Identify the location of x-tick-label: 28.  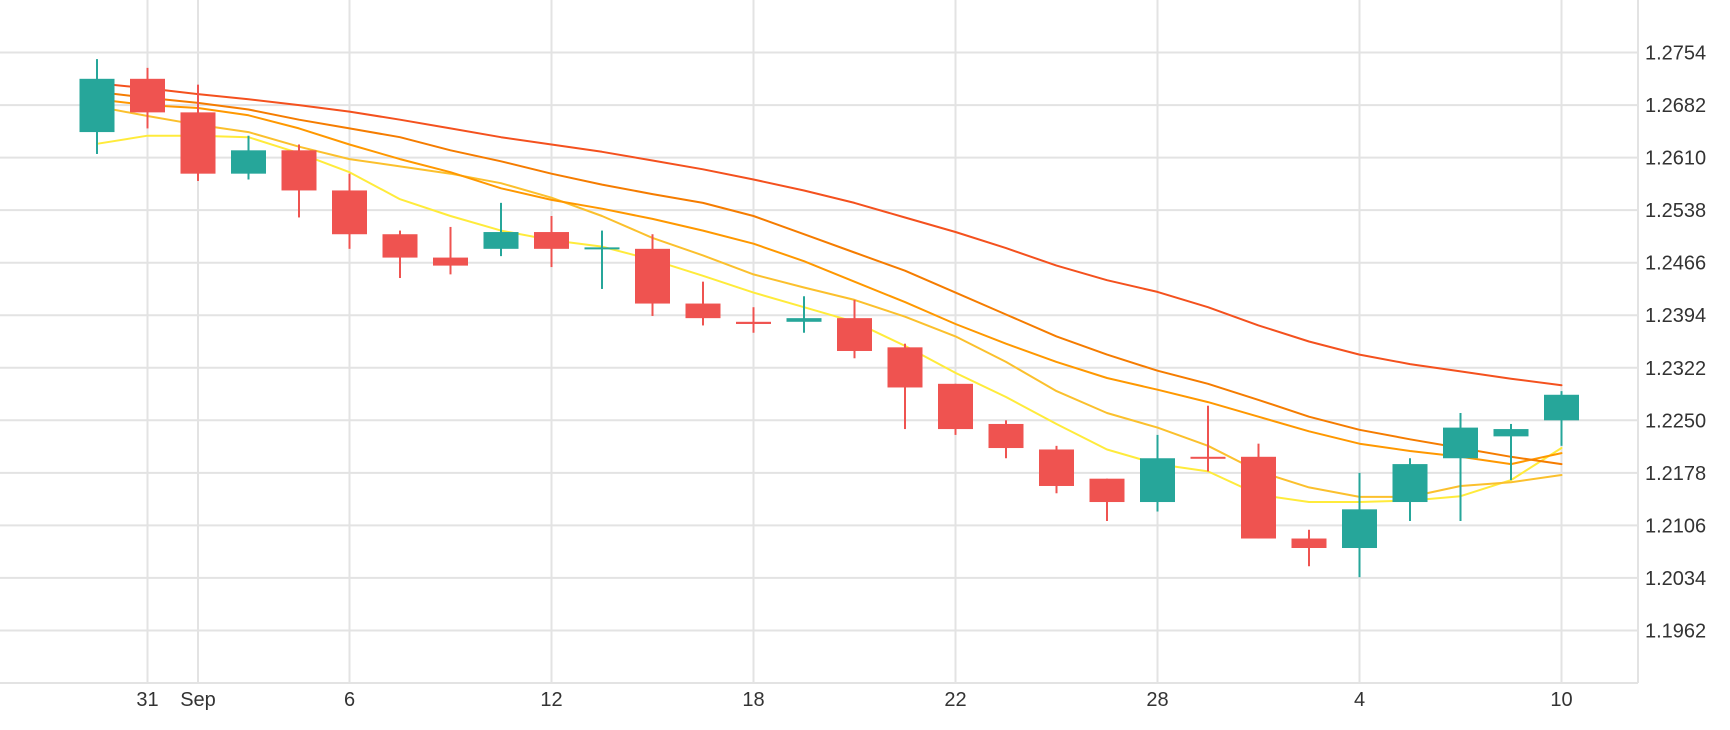
(1157, 700).